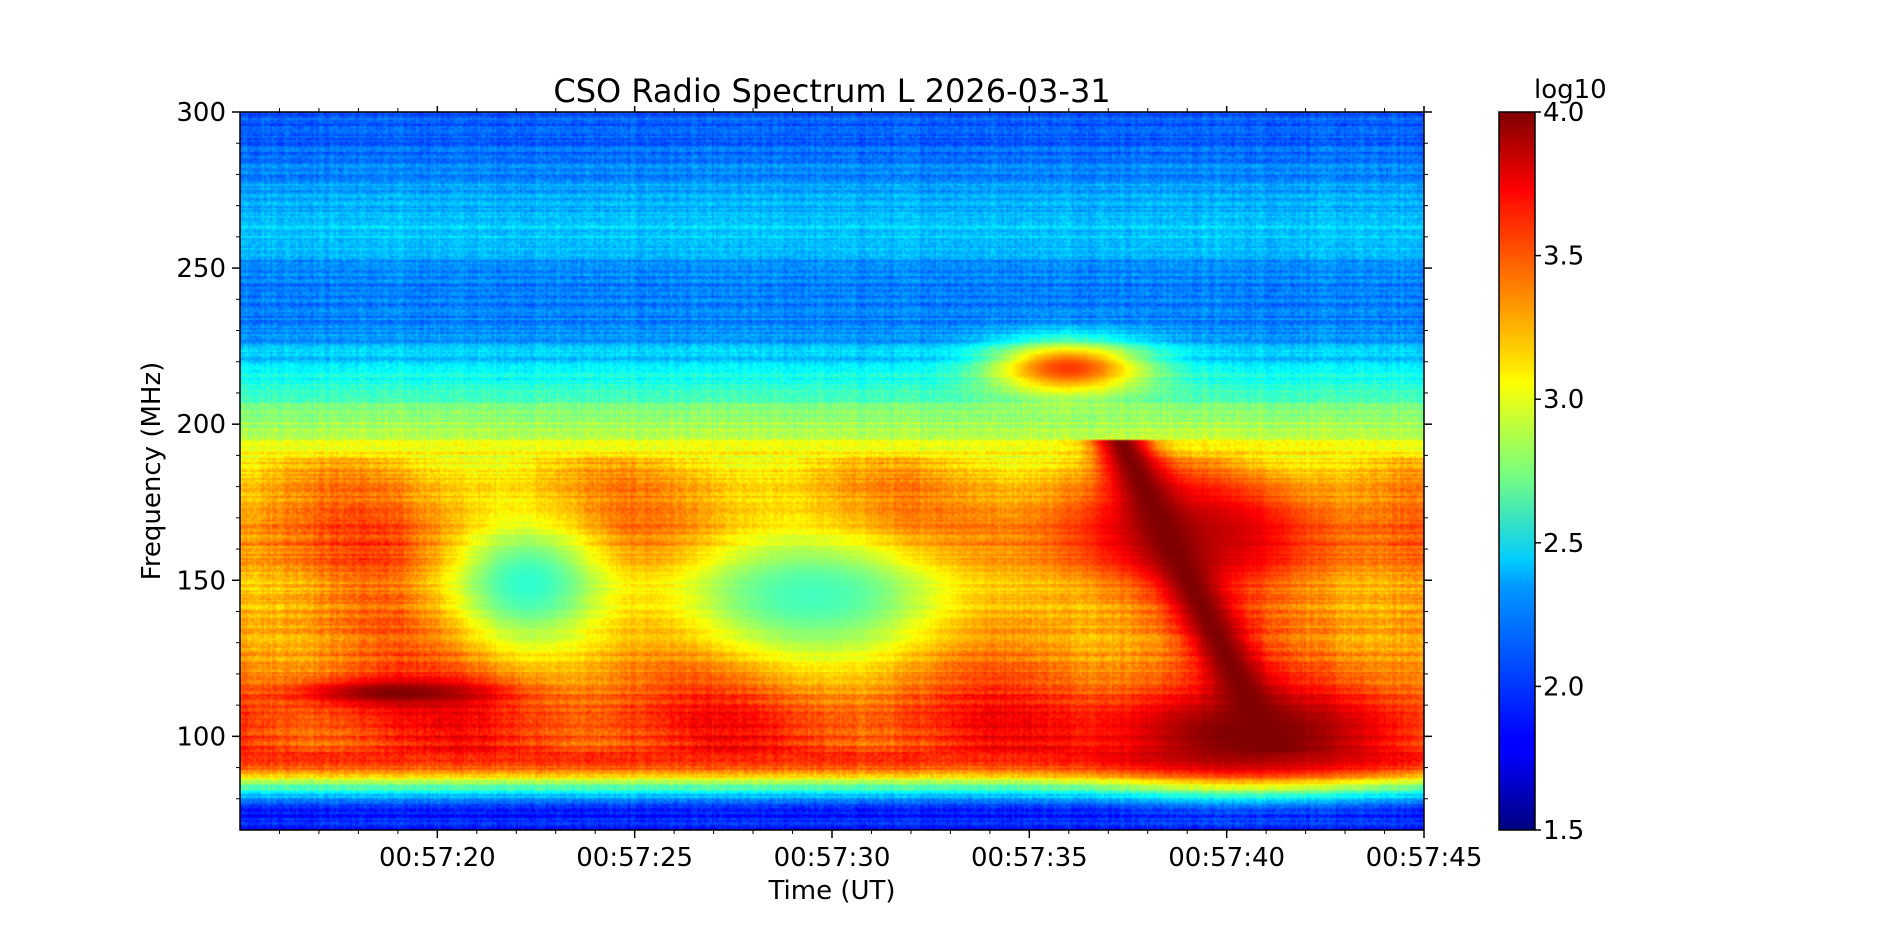 This screenshot has width=1898, height=927. I want to click on colorbar: log10 1.5 2.0 2.5 3.0 3.5 4.0, so click(1552, 460).